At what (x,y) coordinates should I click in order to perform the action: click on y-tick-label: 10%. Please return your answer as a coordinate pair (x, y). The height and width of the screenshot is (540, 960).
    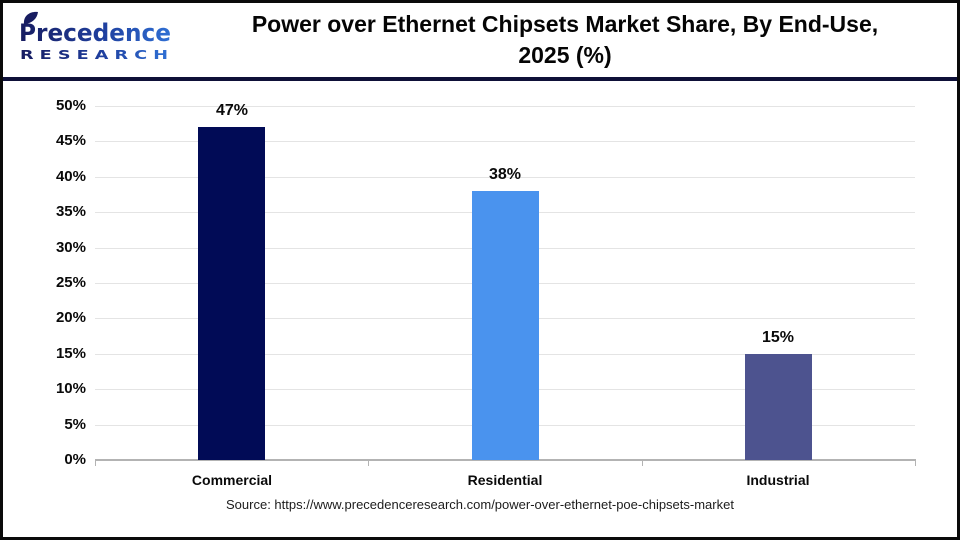
    Looking at the image, I should click on (70, 388).